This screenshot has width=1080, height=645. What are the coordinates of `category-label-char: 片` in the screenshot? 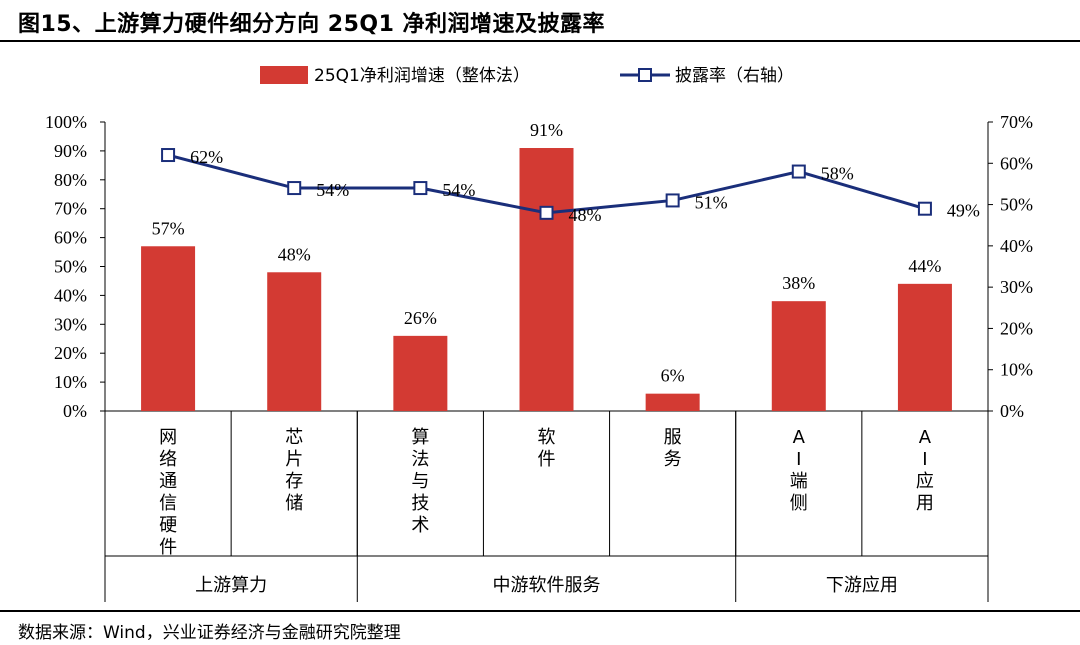 It's located at (294, 459).